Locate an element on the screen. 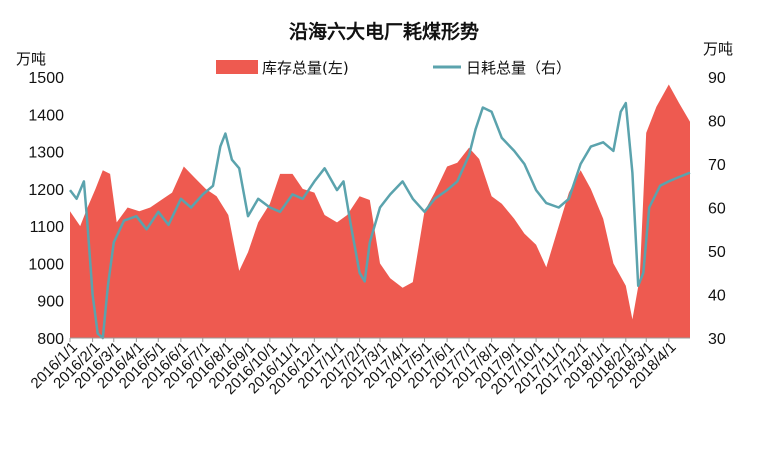 This screenshot has height=473, width=768. legend-swatch-inventory is located at coordinates (237, 67).